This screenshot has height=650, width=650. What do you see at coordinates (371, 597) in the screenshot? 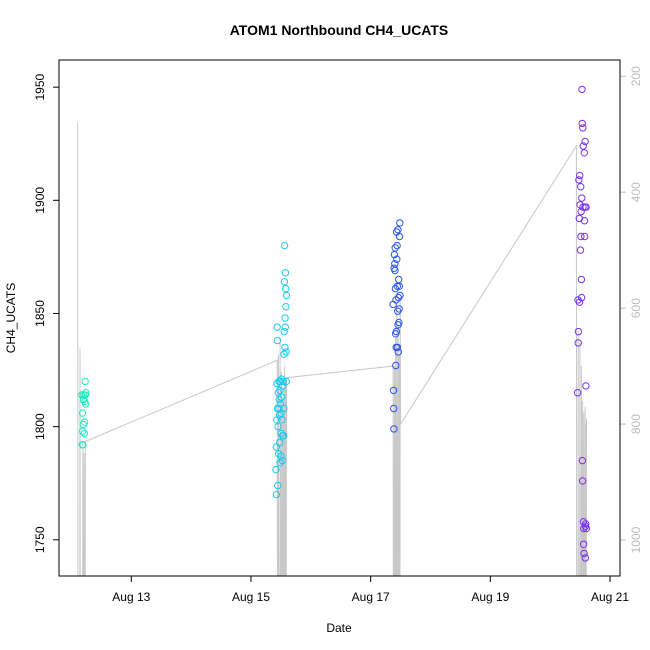
I see `x-tick-label: Aug 17` at bounding box center [371, 597].